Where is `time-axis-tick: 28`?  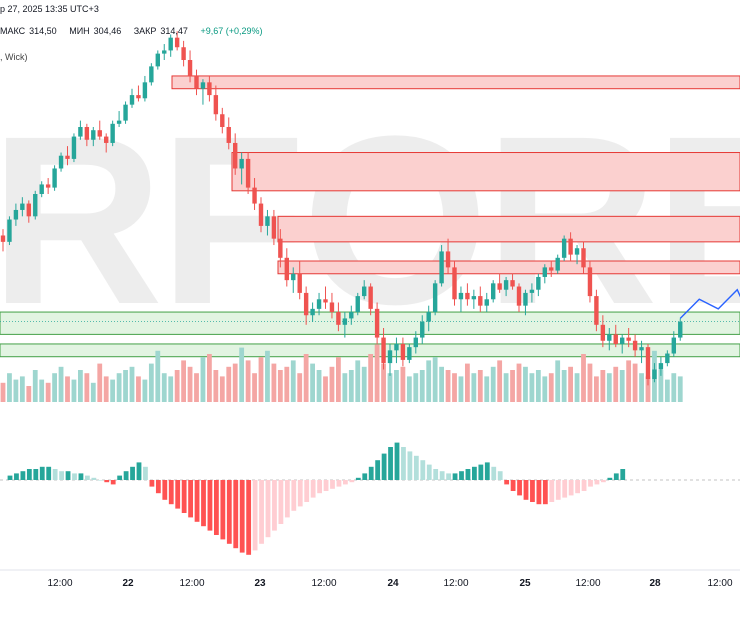
time-axis-tick: 28 is located at coordinates (655, 583).